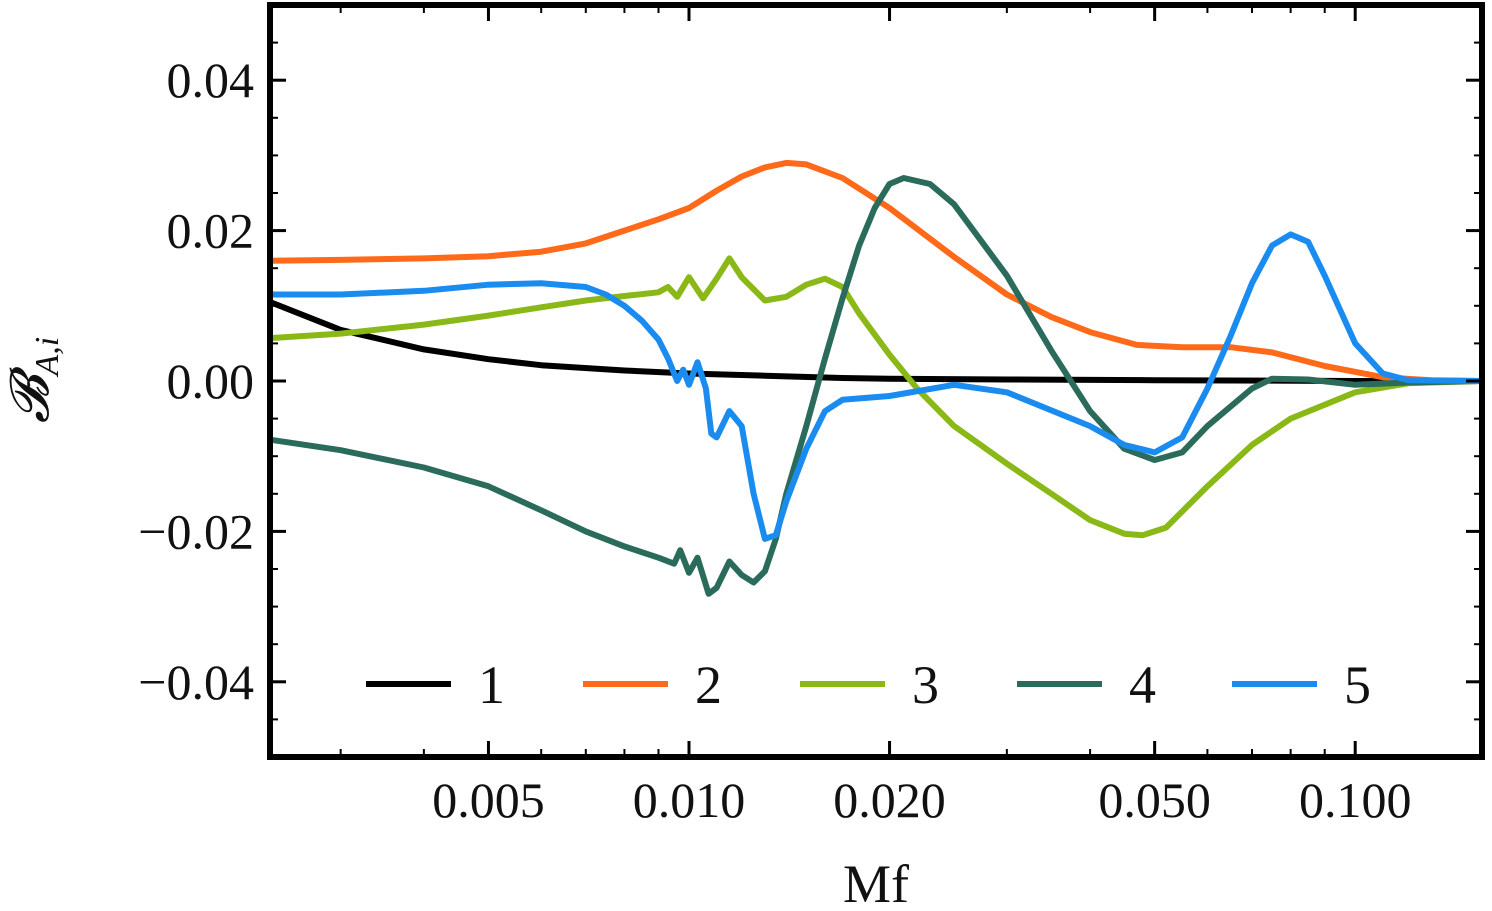 The width and height of the screenshot is (1492, 911). I want to click on y-axis-title: 𝓑A,i, so click(33, 380).